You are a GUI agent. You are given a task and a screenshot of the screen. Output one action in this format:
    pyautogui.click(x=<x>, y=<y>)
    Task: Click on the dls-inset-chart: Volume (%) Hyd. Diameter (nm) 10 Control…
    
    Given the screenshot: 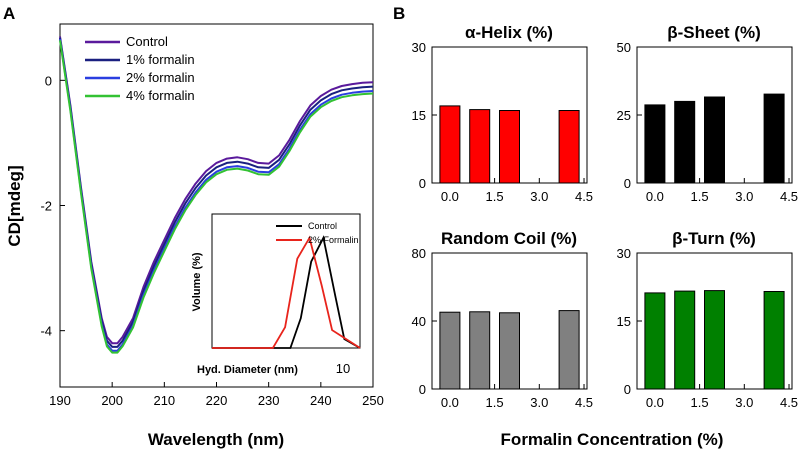 What is the action you would take?
    pyautogui.click(x=276, y=294)
    